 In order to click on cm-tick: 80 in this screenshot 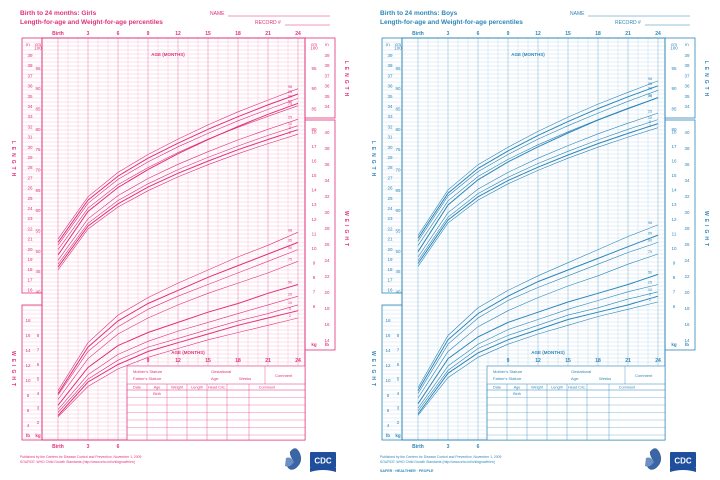, I will do `click(38, 129)`.